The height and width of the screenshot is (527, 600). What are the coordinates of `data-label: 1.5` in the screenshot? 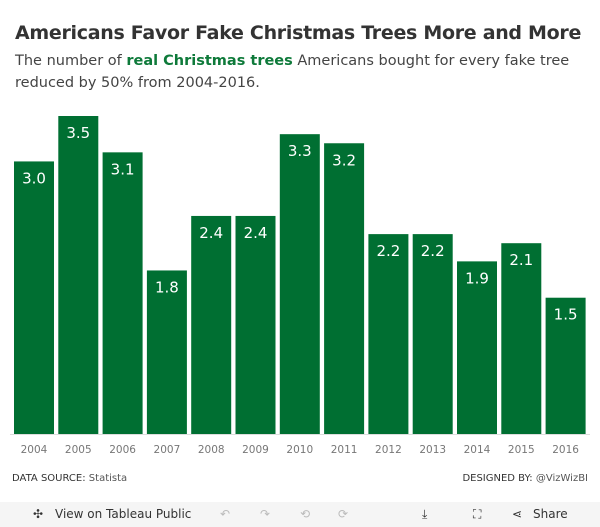 It's located at (566, 315).